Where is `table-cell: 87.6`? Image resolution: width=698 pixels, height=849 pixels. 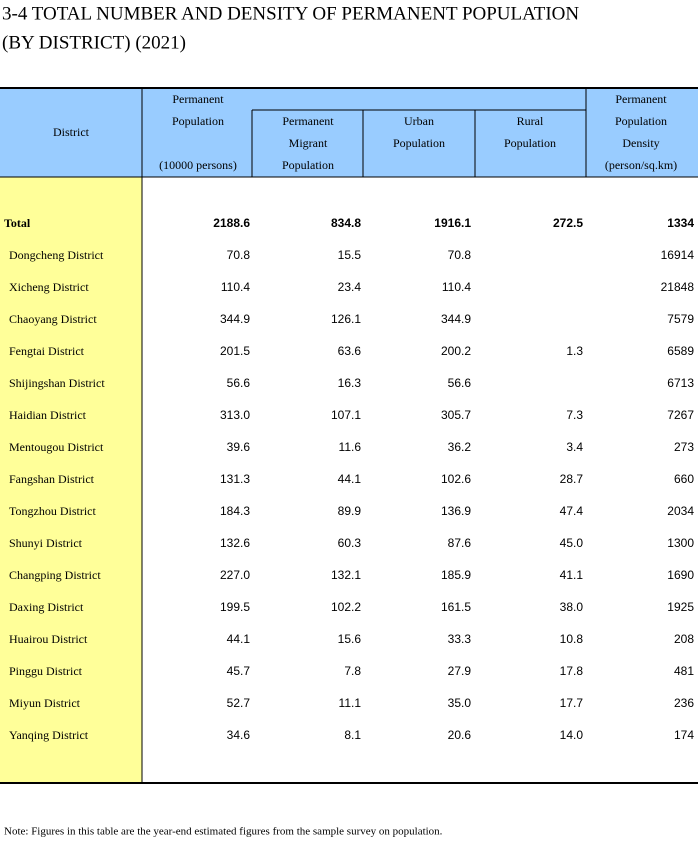 table-cell: 87.6 is located at coordinates (460, 543).